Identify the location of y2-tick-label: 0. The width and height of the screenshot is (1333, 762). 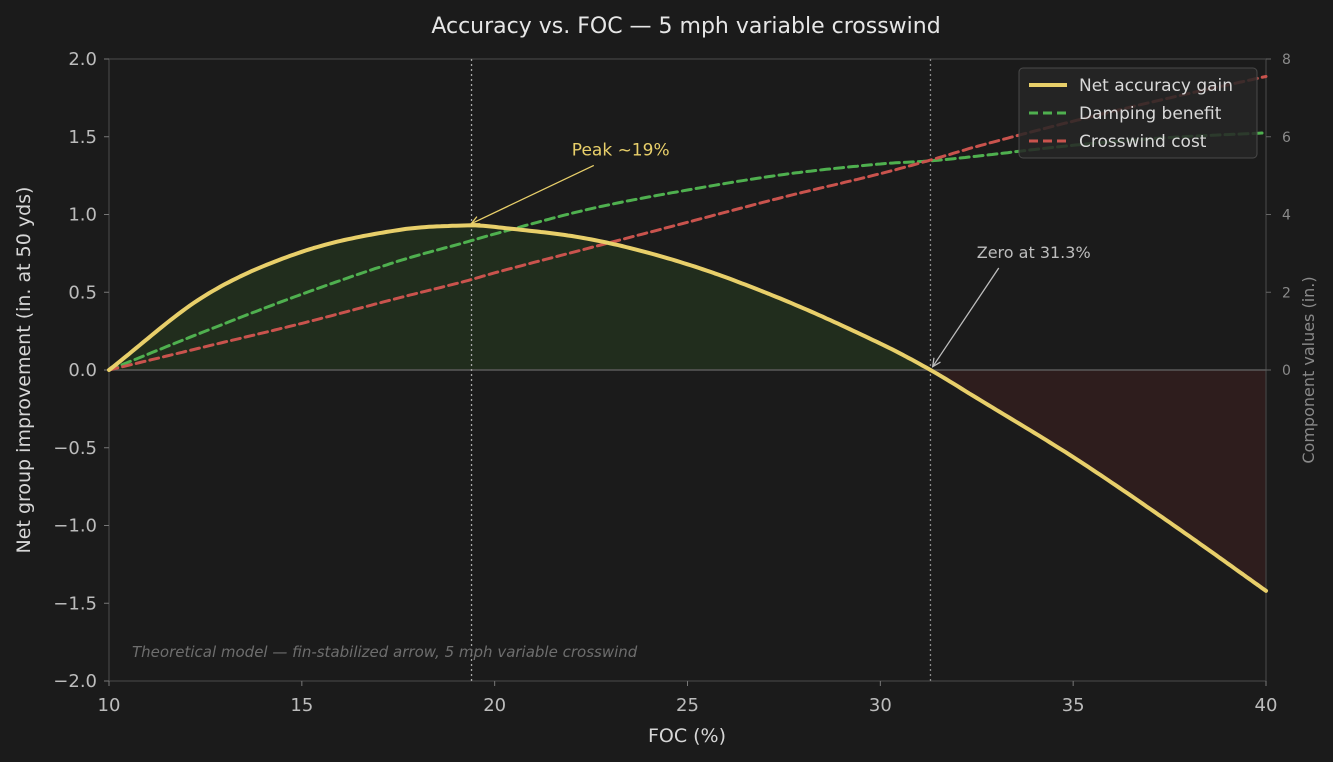
(1286, 371).